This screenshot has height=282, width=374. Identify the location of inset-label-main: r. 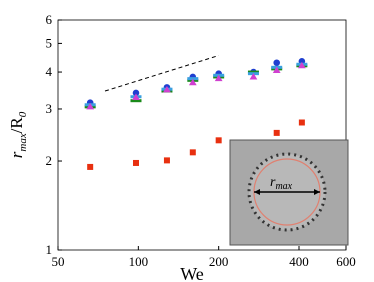
(273, 182).